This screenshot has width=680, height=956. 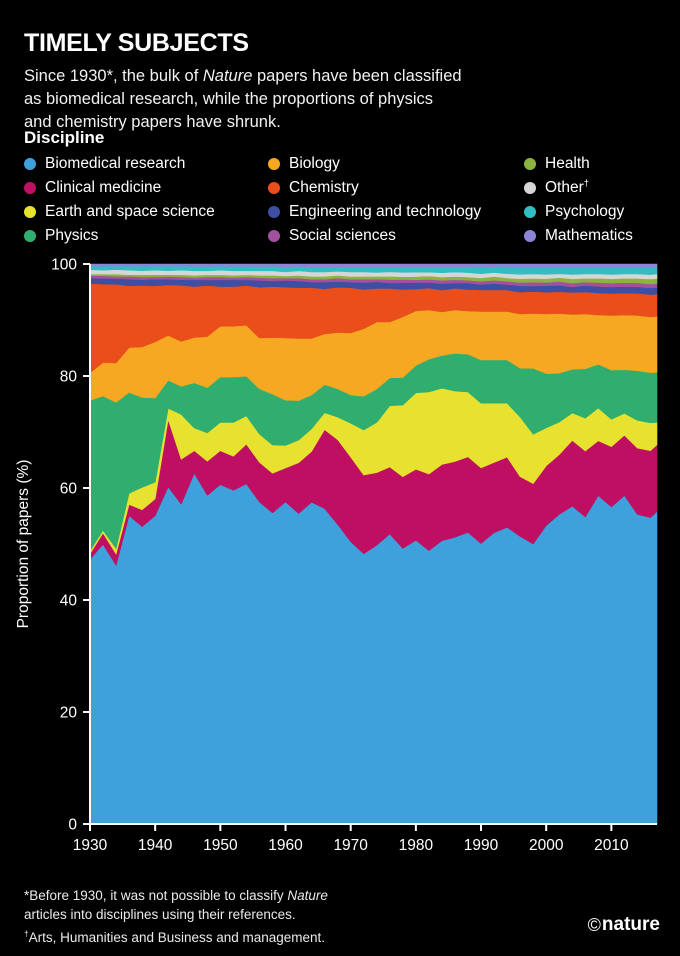 I want to click on x-tick-label: 1980, so click(x=416, y=845).